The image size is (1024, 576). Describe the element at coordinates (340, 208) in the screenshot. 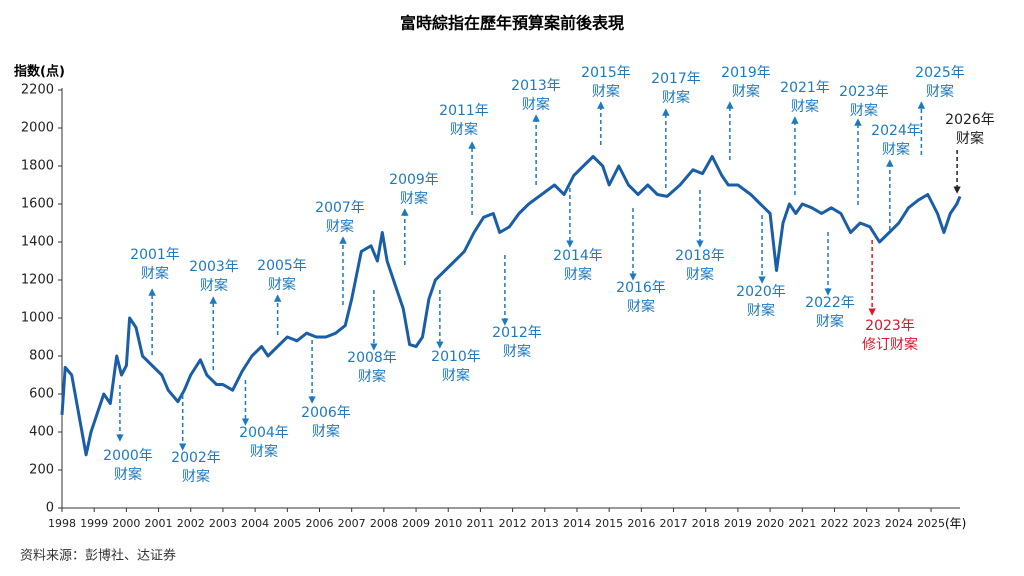

I see `annotation-label: 2007年` at that location.